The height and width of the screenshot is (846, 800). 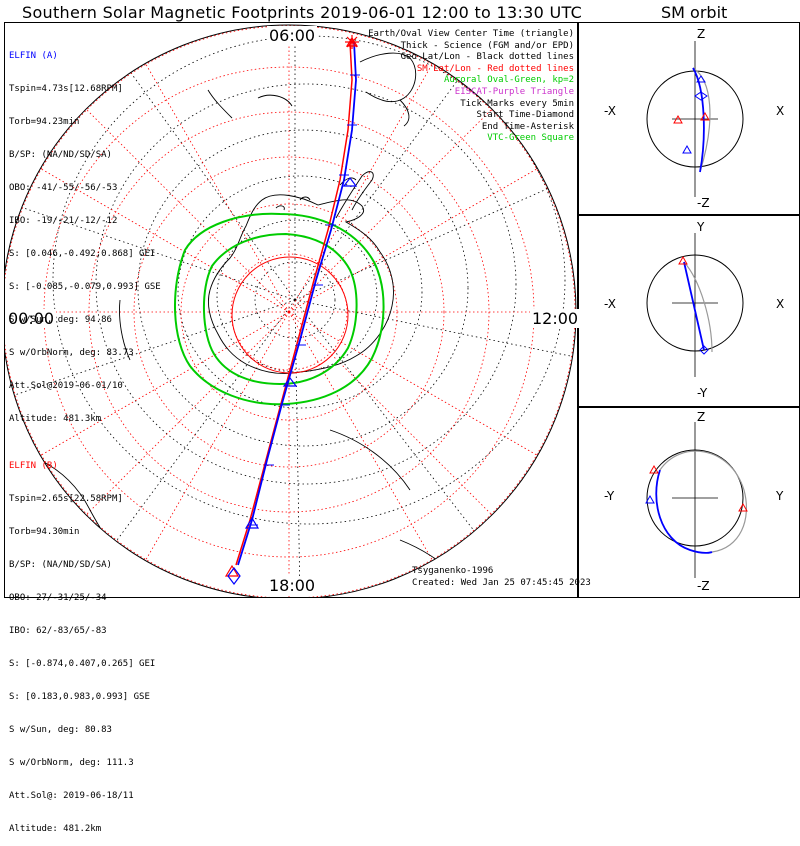 What do you see at coordinates (60, 155) in the screenshot?
I see `elfin-a-line: B/SP: (NA/ND/SD/SA)` at bounding box center [60, 155].